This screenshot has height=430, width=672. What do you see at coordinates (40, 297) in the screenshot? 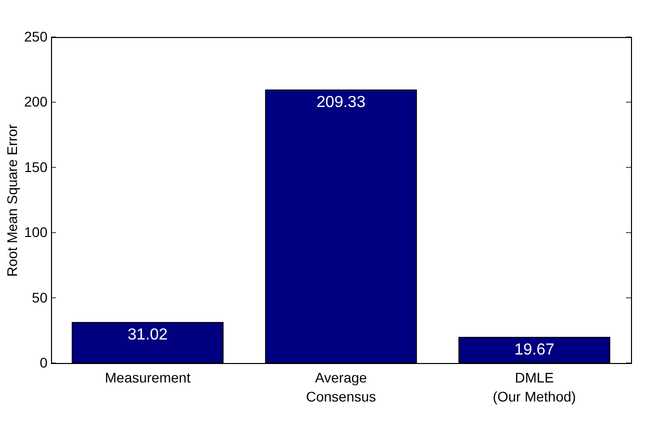
I see `y-tick-label: 50` at bounding box center [40, 297].